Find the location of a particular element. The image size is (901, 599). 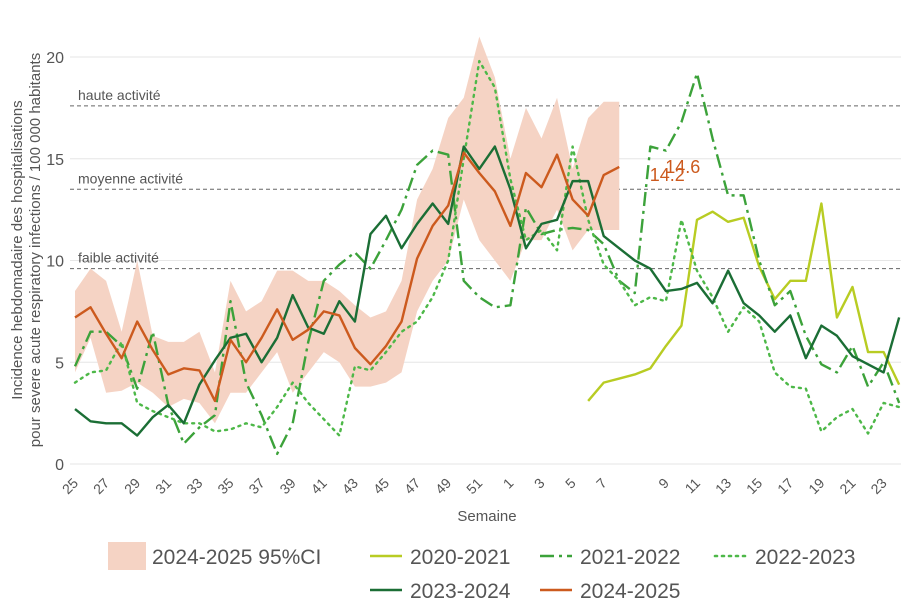

x-tick-label: 3 is located at coordinates (539, 483).